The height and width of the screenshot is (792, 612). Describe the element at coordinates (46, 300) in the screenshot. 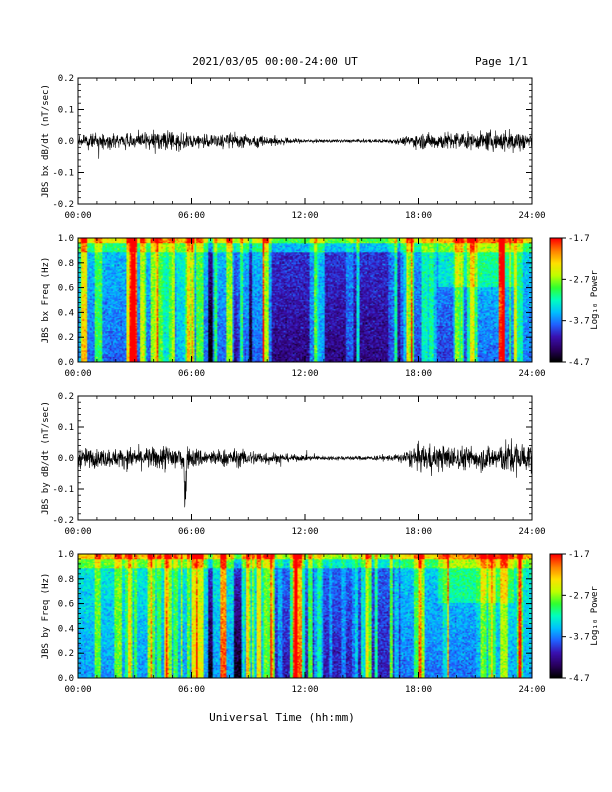

I see `y-axis-label: JBS bx Freq (Hz)` at that location.